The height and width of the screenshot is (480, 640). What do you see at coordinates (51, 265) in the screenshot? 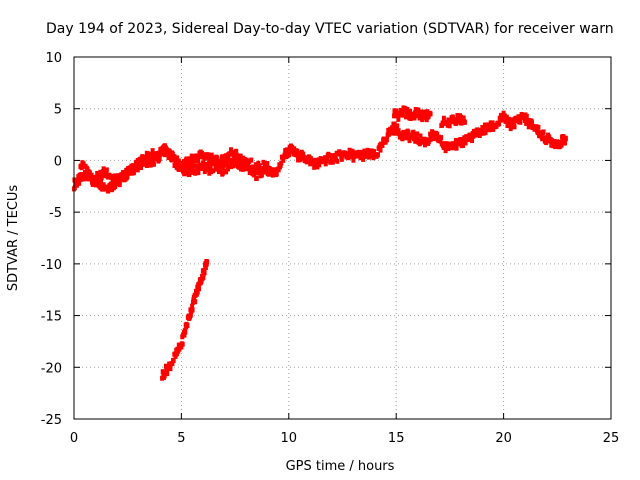
I see `y-tick-label: -10` at bounding box center [51, 265].